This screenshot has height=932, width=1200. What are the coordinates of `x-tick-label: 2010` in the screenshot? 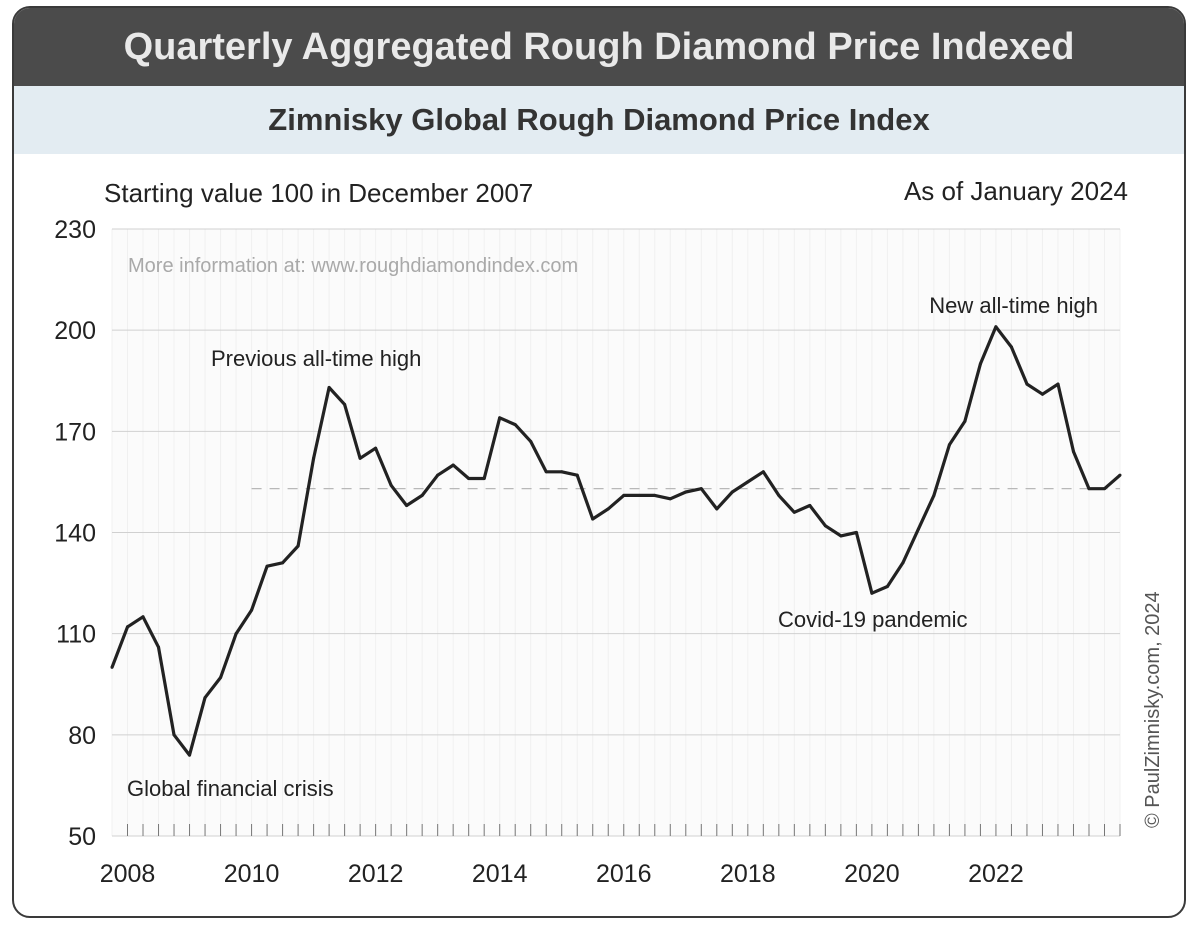 It's located at (252, 874).